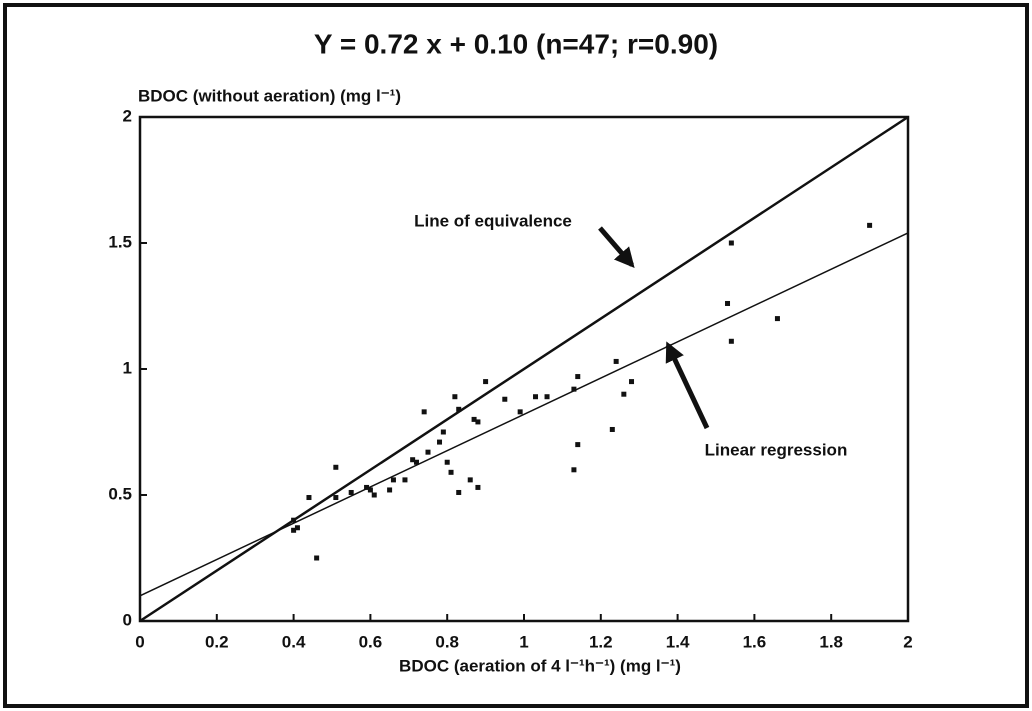 The height and width of the screenshot is (711, 1032). Describe the element at coordinates (516, 43) in the screenshot. I see `chart-title: Y = 0.72 x + 0.10 (n=47; r=0.90)` at that location.